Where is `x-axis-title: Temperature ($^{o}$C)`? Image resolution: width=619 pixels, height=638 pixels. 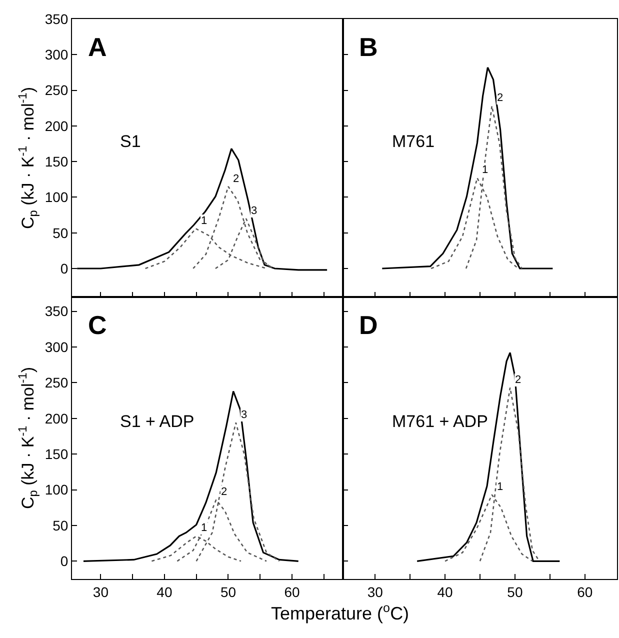 x-axis-title: Temperature ($^{o}$C) is located at coordinates (340, 612).